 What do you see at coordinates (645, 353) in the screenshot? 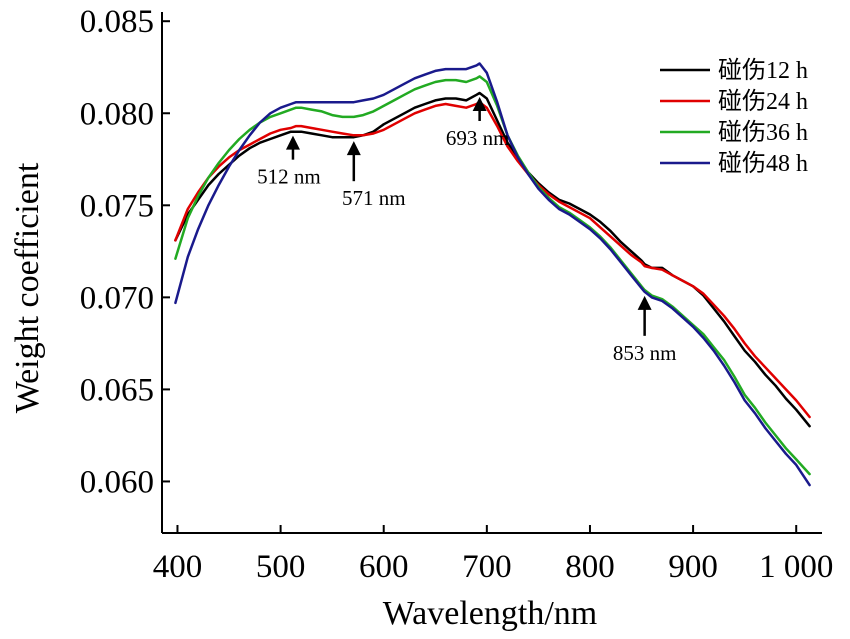
I see `annotation-label: 853 nm` at bounding box center [645, 353].